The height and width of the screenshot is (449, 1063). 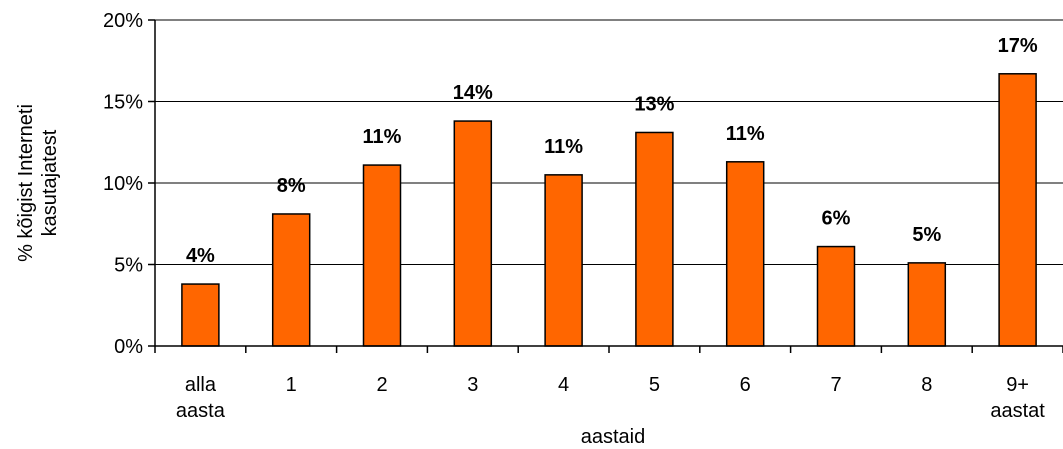 I want to click on x-tick-label: 8, so click(x=926, y=385).